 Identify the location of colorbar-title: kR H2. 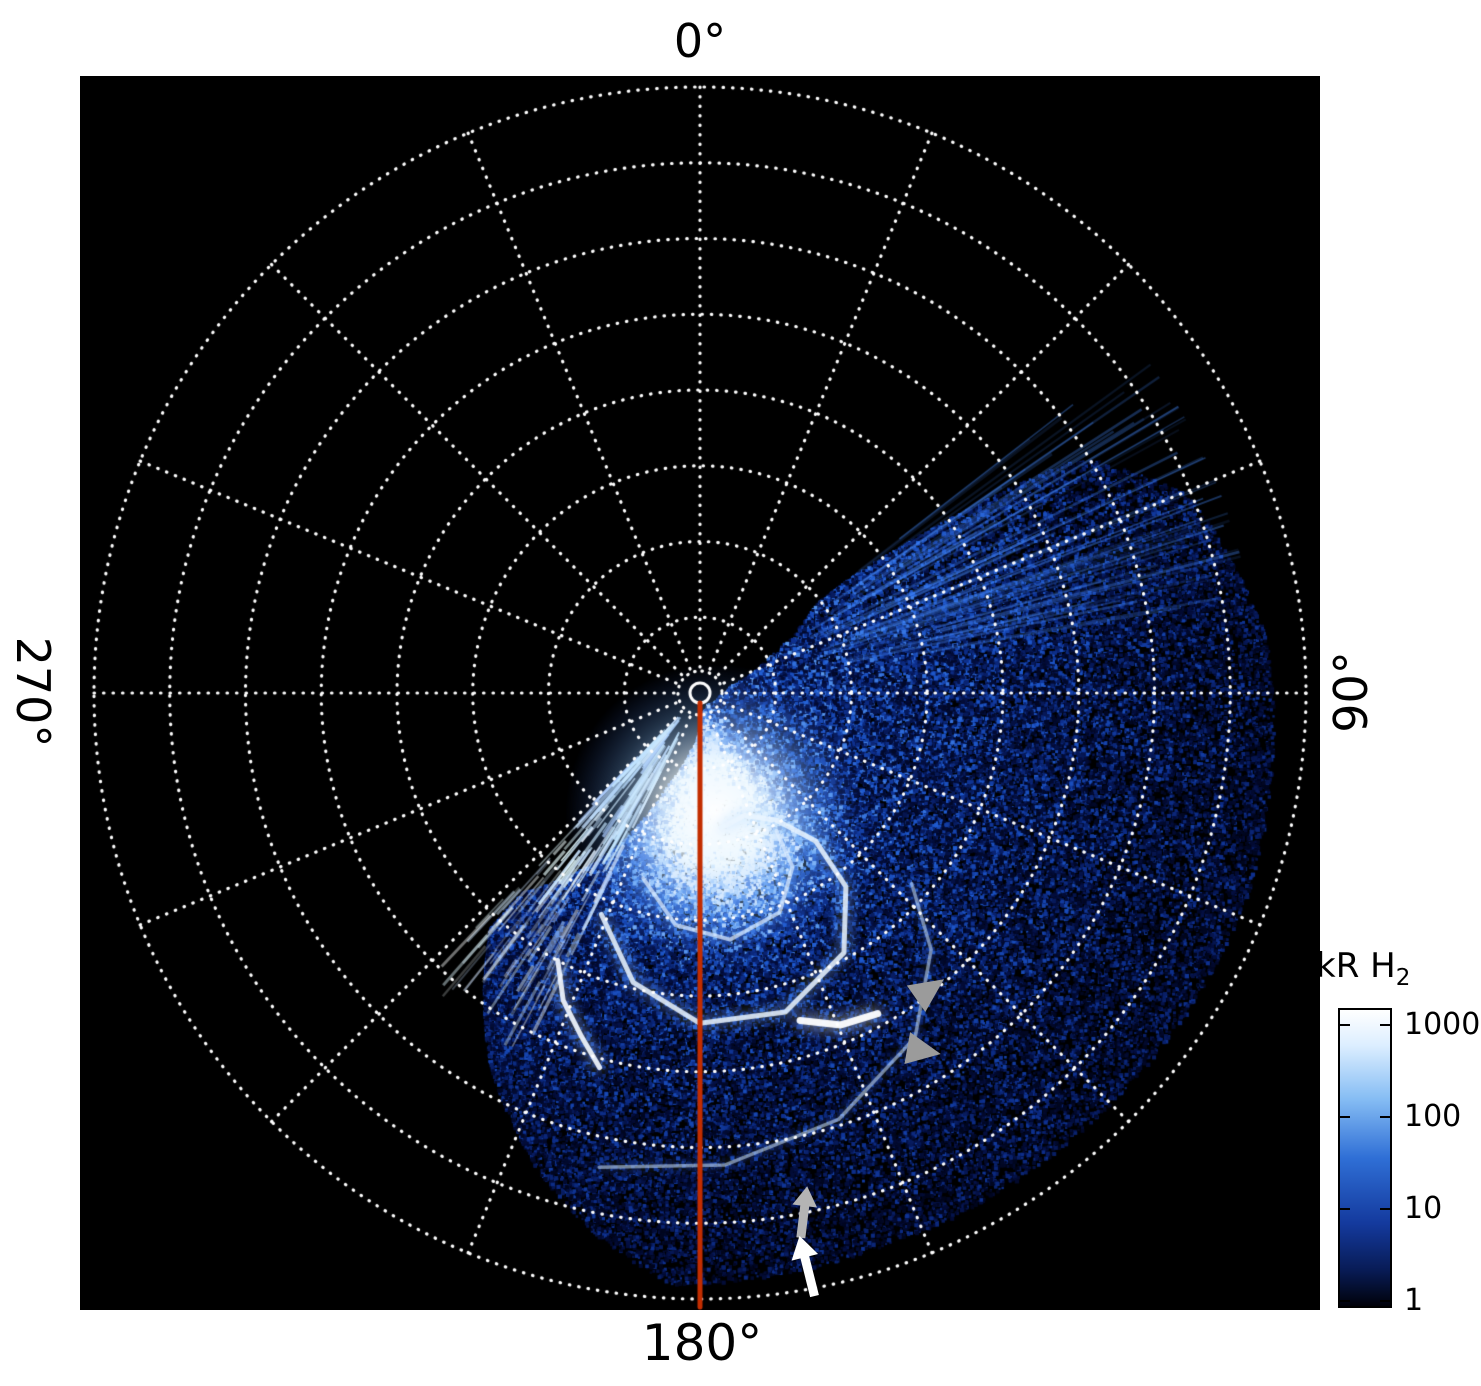
(1363, 968).